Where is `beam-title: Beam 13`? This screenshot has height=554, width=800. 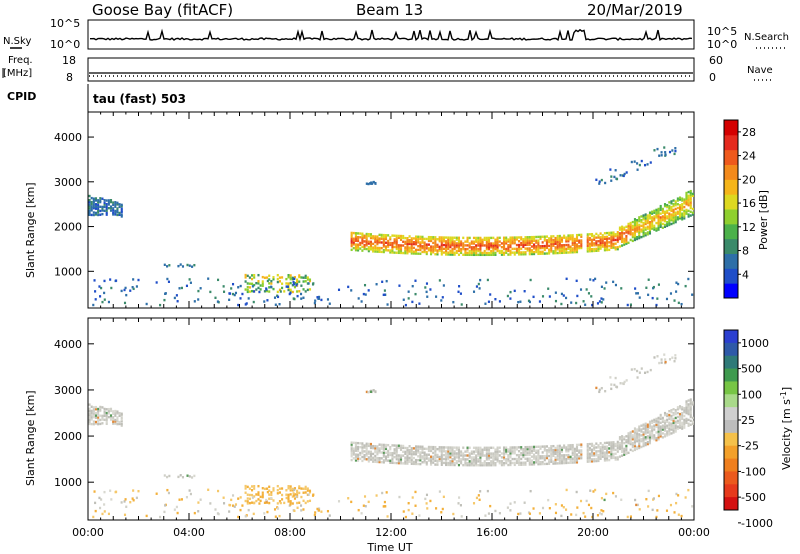 beam-title: Beam 13 is located at coordinates (389, 10).